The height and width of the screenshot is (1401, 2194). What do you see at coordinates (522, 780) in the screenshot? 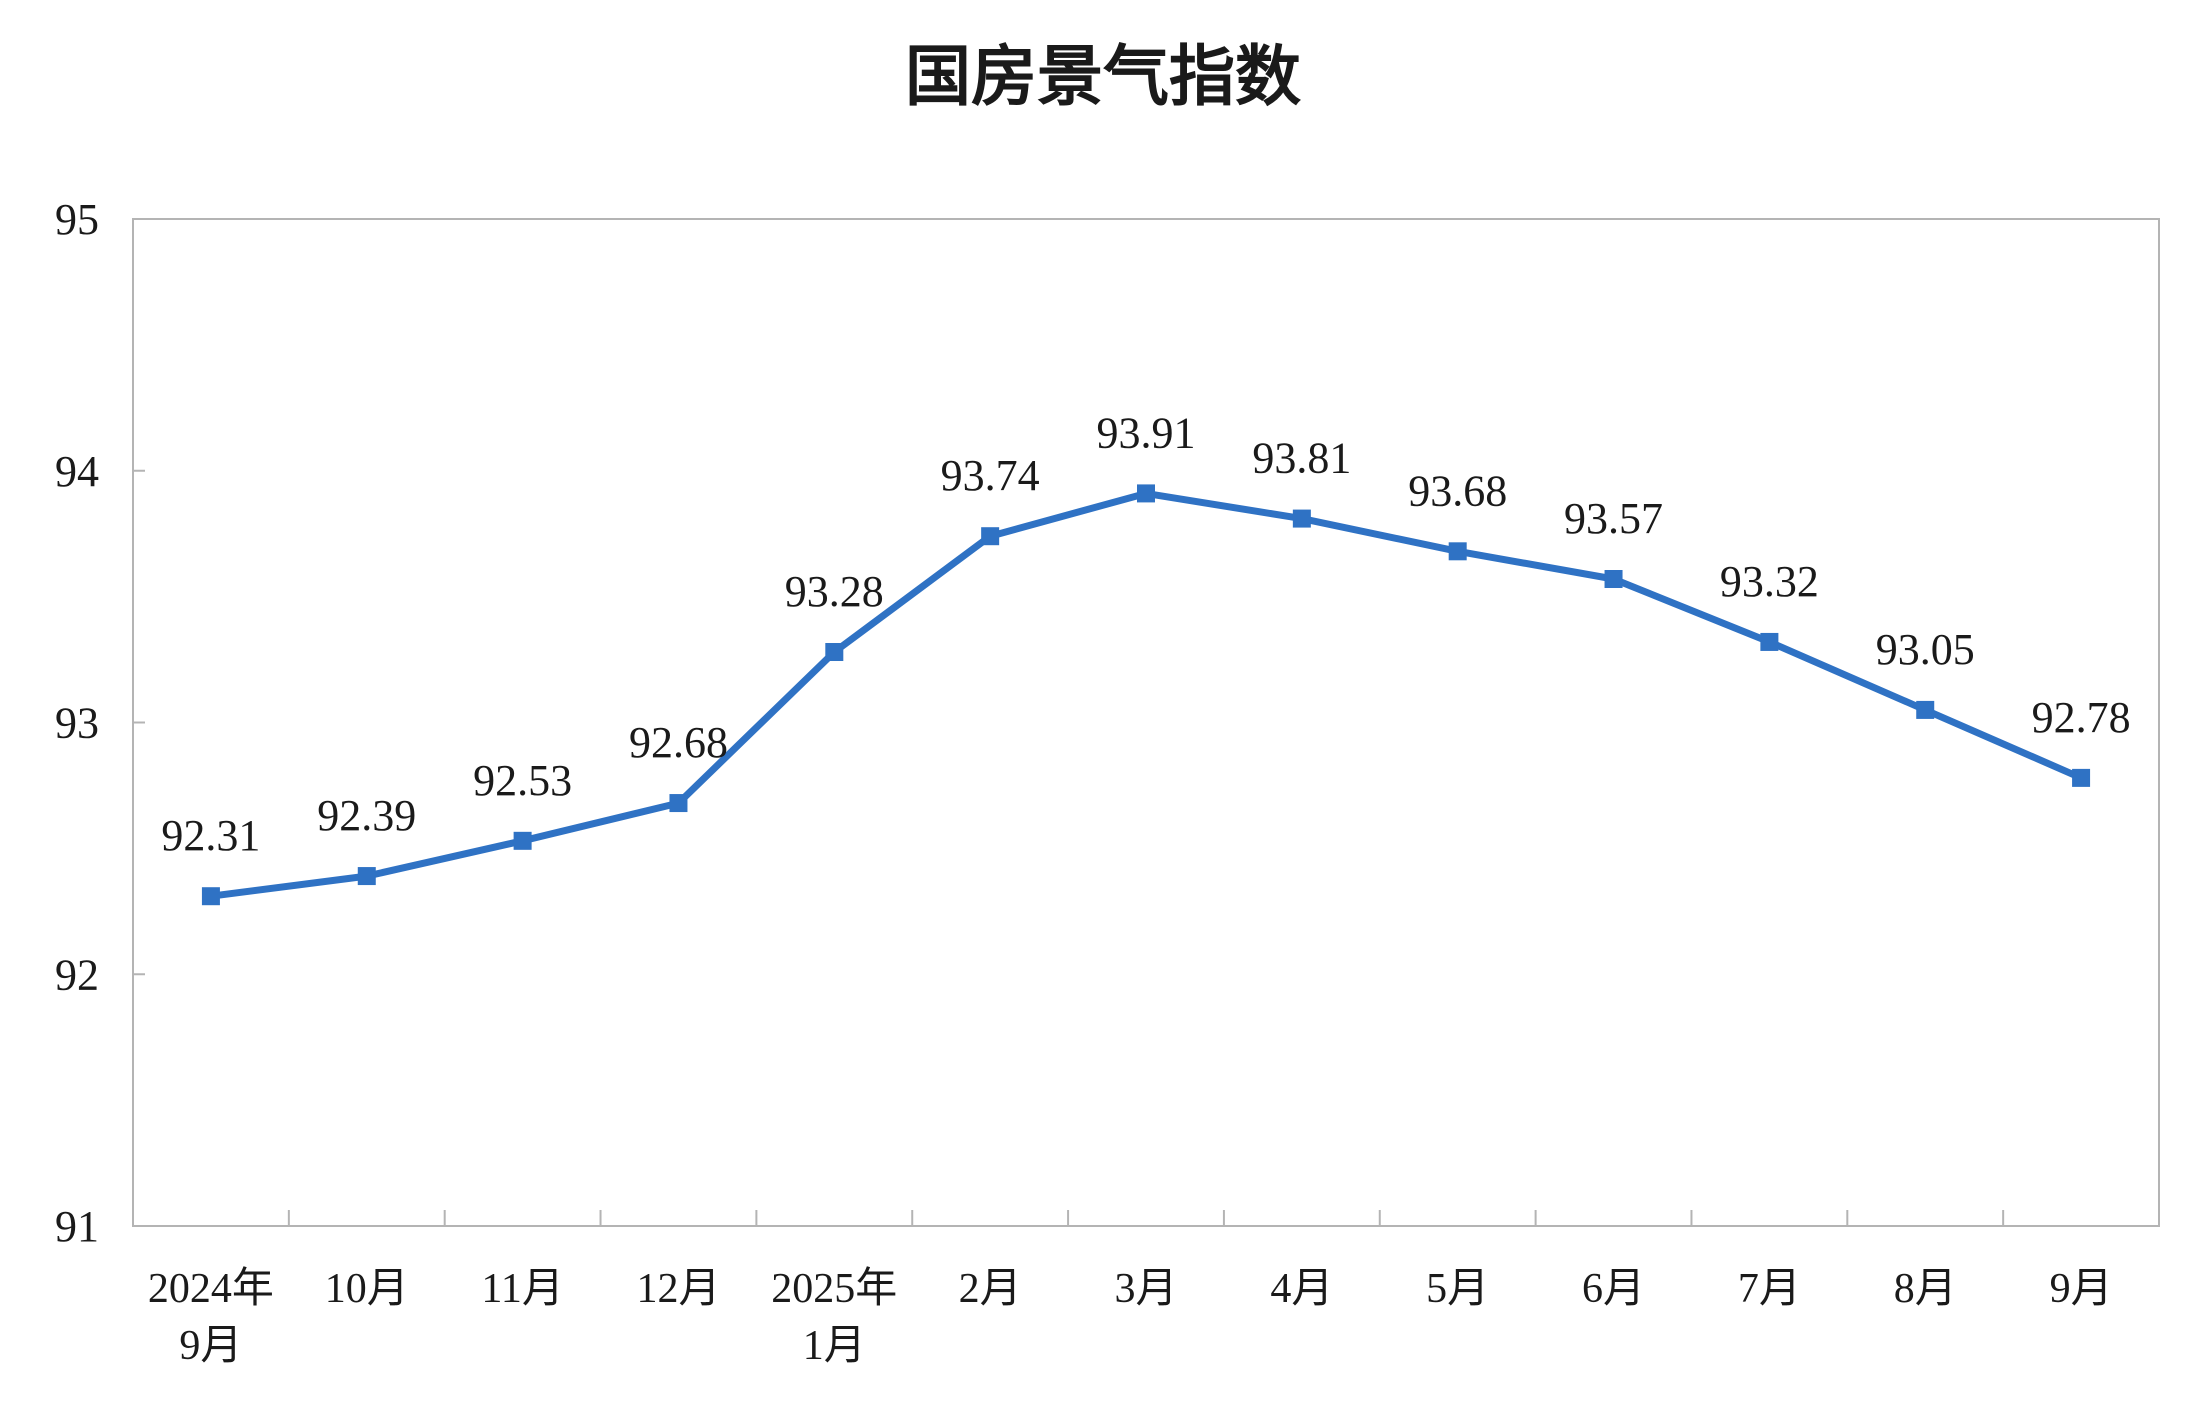
I see `data-label: 92.53` at bounding box center [522, 780].